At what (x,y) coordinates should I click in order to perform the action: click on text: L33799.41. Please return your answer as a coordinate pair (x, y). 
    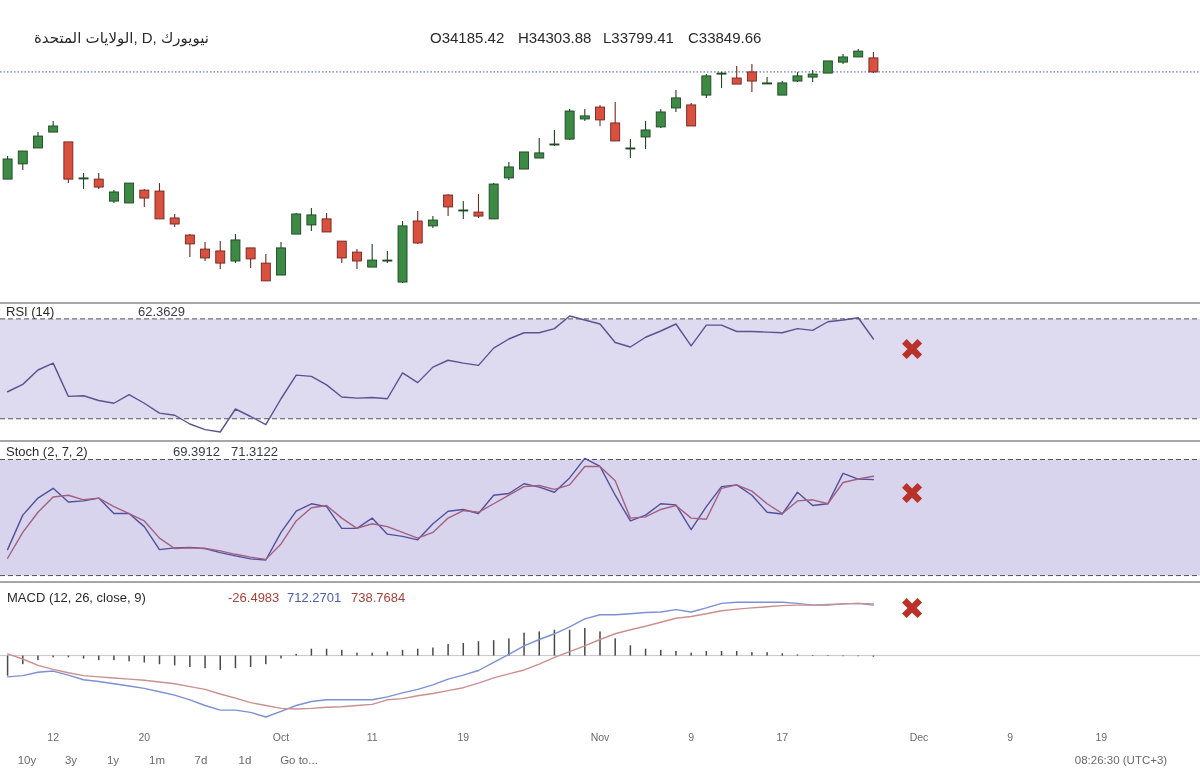
    Looking at the image, I should click on (638, 37).